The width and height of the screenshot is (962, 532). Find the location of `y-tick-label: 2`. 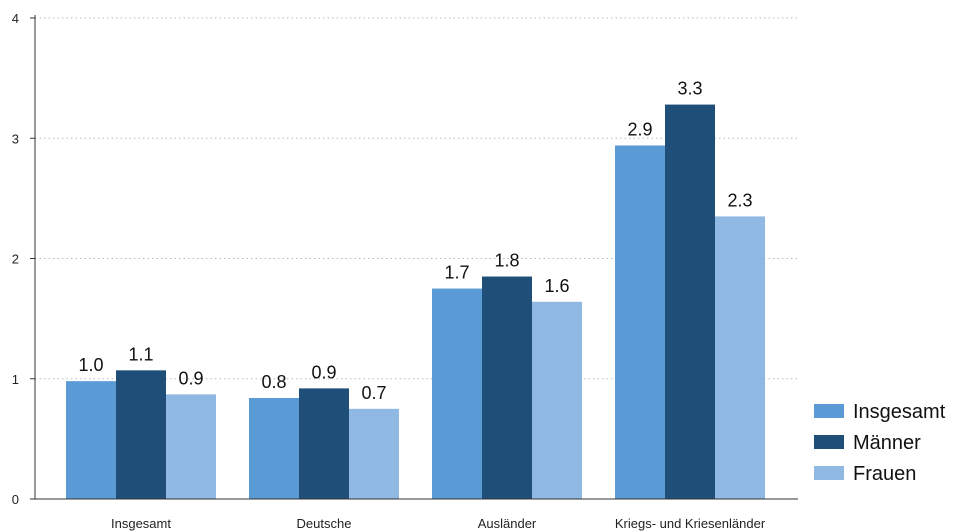

y-tick-label: 2 is located at coordinates (15, 259).